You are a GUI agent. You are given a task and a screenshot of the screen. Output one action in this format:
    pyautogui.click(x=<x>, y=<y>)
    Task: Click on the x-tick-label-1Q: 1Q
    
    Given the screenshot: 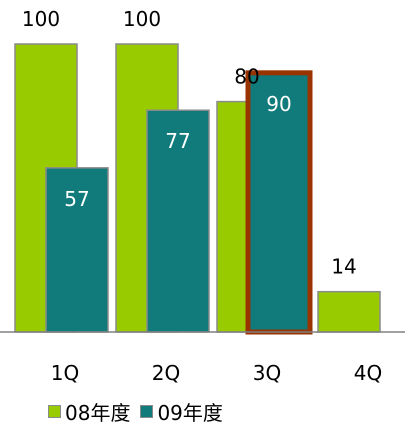 What is the action you would take?
    pyautogui.click(x=65, y=373)
    